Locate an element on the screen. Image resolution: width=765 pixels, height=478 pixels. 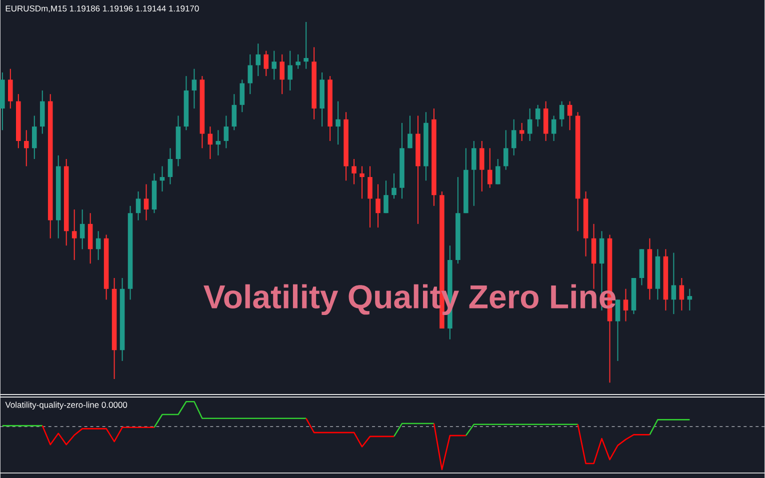
chart-title: EURUSDm,M15 1.19186 1.19196 1.19144 1.19170 is located at coordinates (102, 8).